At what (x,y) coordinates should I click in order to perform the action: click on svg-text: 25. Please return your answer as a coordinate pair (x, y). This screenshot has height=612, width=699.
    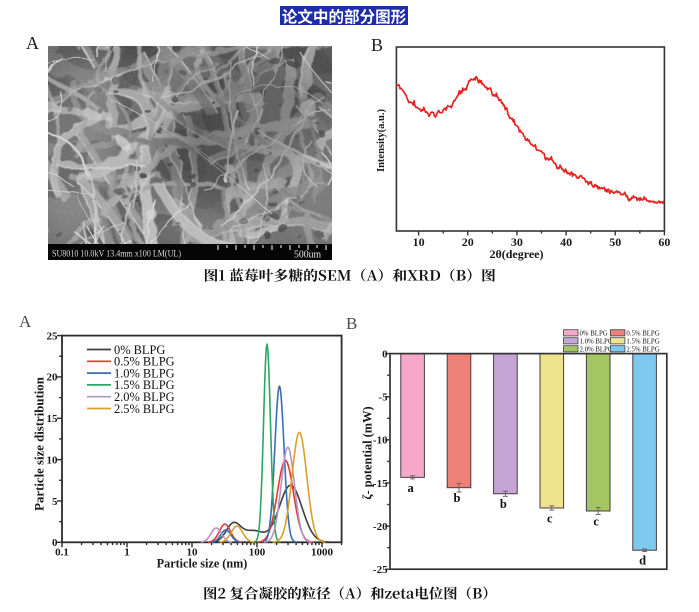
    Looking at the image, I should click on (53, 336).